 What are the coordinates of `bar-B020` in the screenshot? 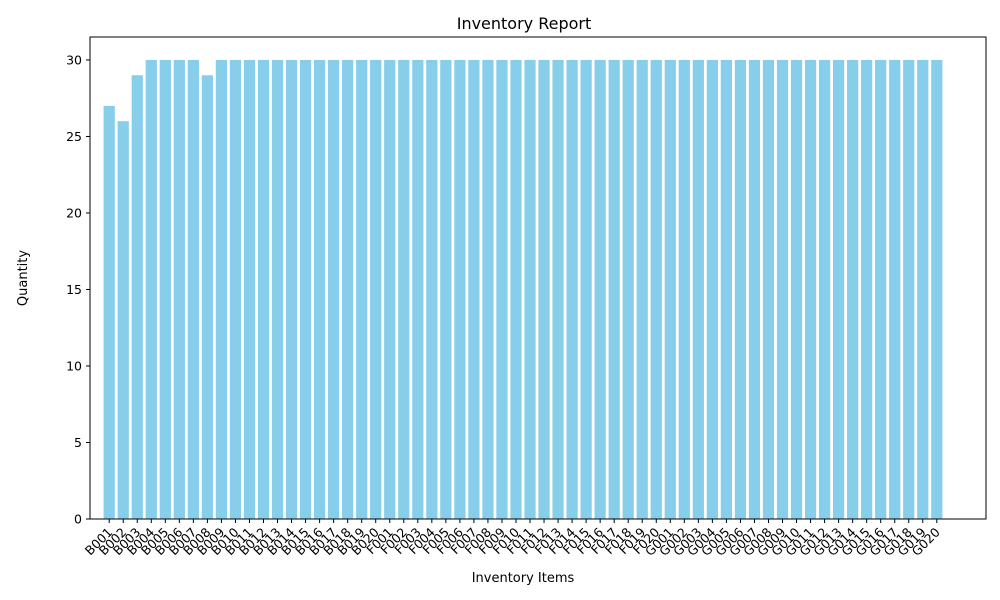 It's located at (376, 289).